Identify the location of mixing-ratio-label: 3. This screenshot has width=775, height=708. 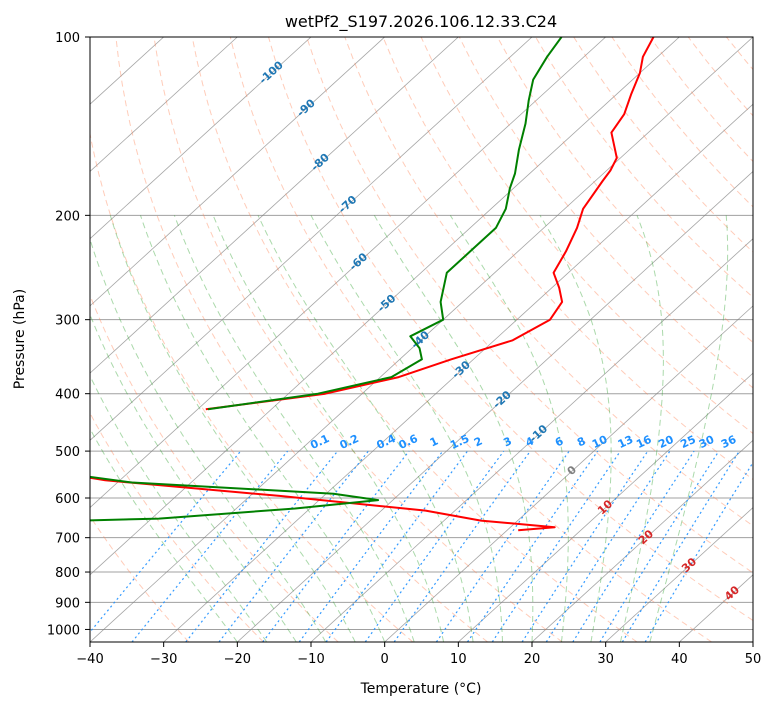
(507, 441).